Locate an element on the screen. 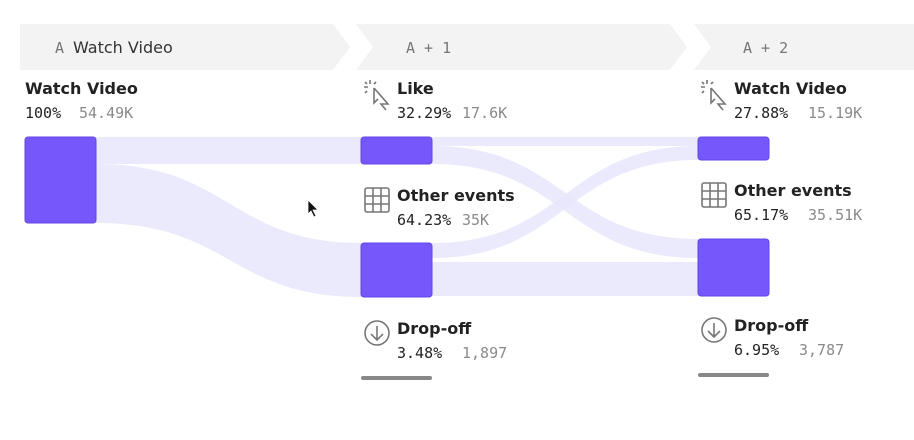  step-label: A + 2 is located at coordinates (765, 48).